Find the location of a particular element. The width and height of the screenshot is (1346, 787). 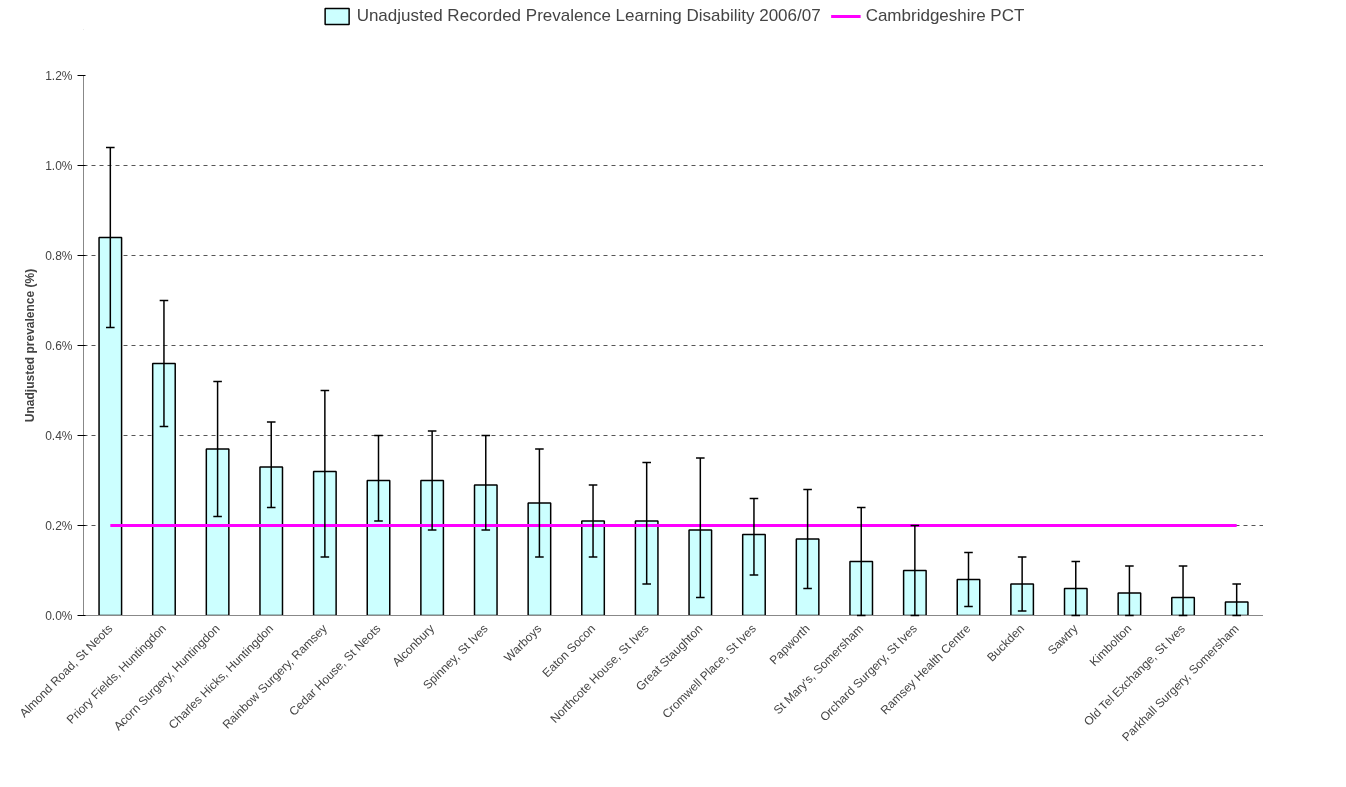

y-tick-label: 0.8% is located at coordinates (59, 255).